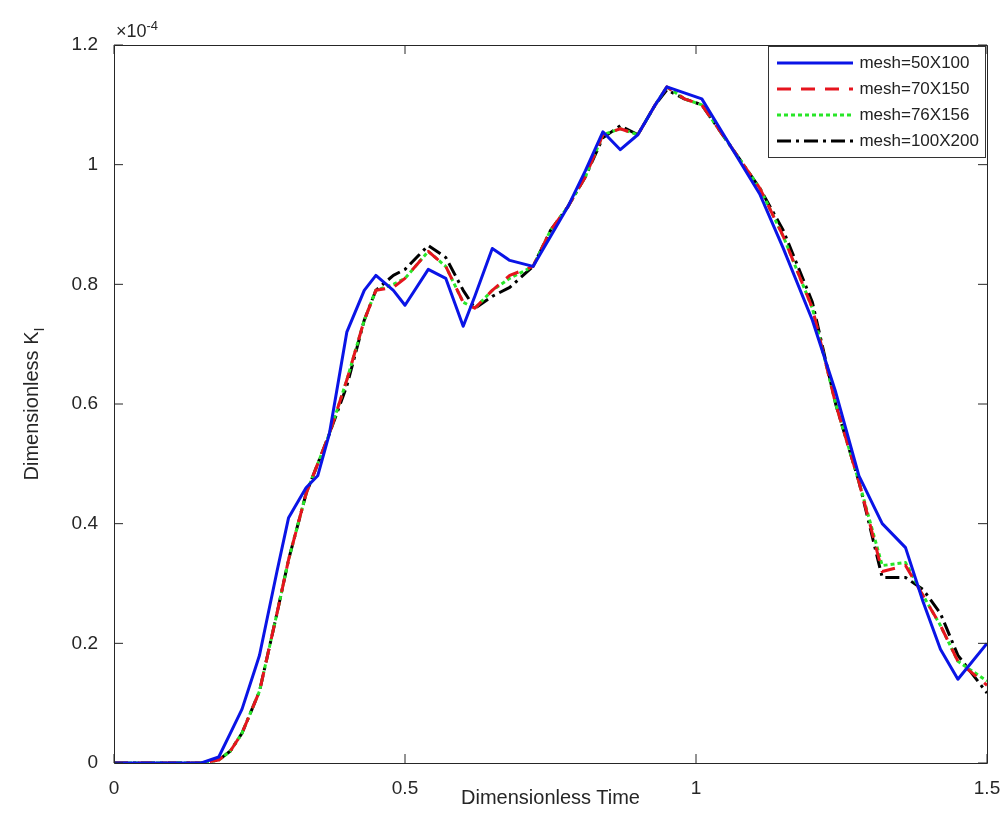  What do you see at coordinates (696, 787) in the screenshot?
I see `x-tick-label: 1` at bounding box center [696, 787].